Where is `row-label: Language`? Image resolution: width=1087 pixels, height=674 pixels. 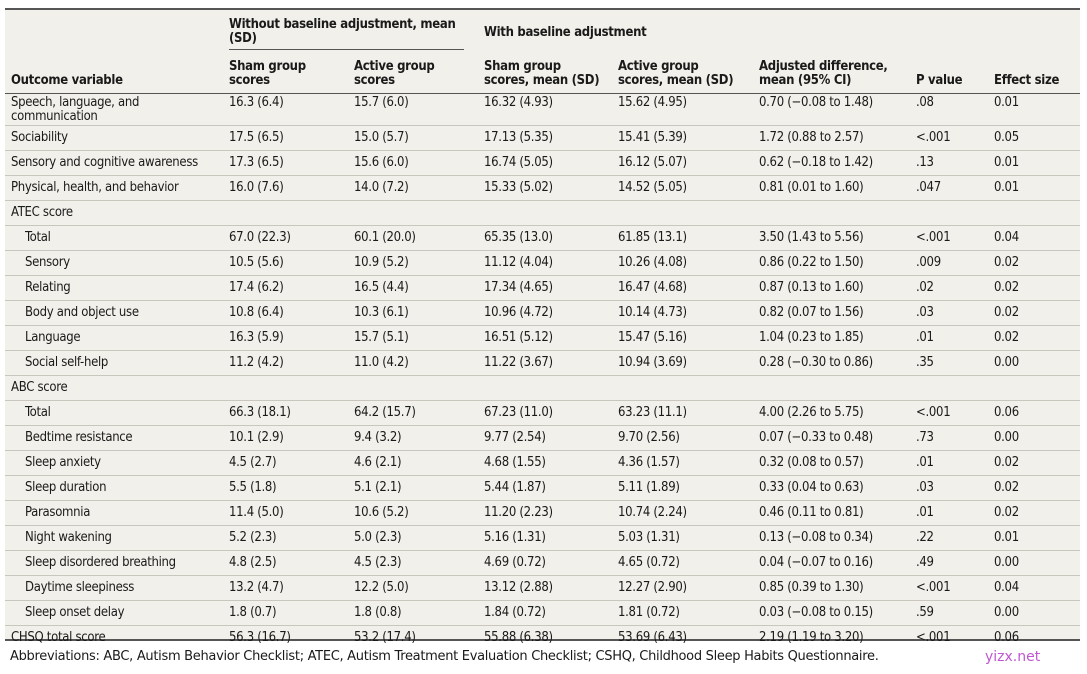
row-label: Language is located at coordinates (114, 338).